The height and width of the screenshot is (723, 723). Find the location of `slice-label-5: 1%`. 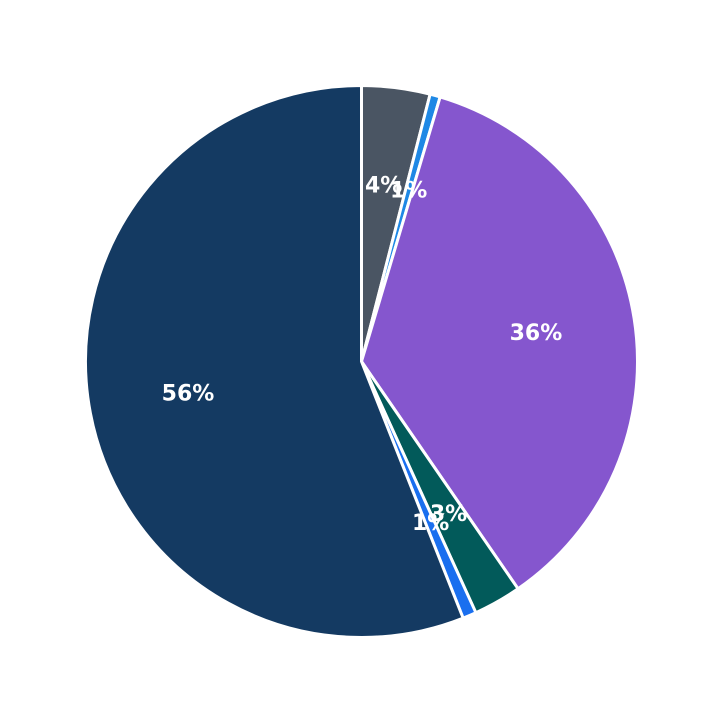

slice-label-5: 1% is located at coordinates (430, 523).